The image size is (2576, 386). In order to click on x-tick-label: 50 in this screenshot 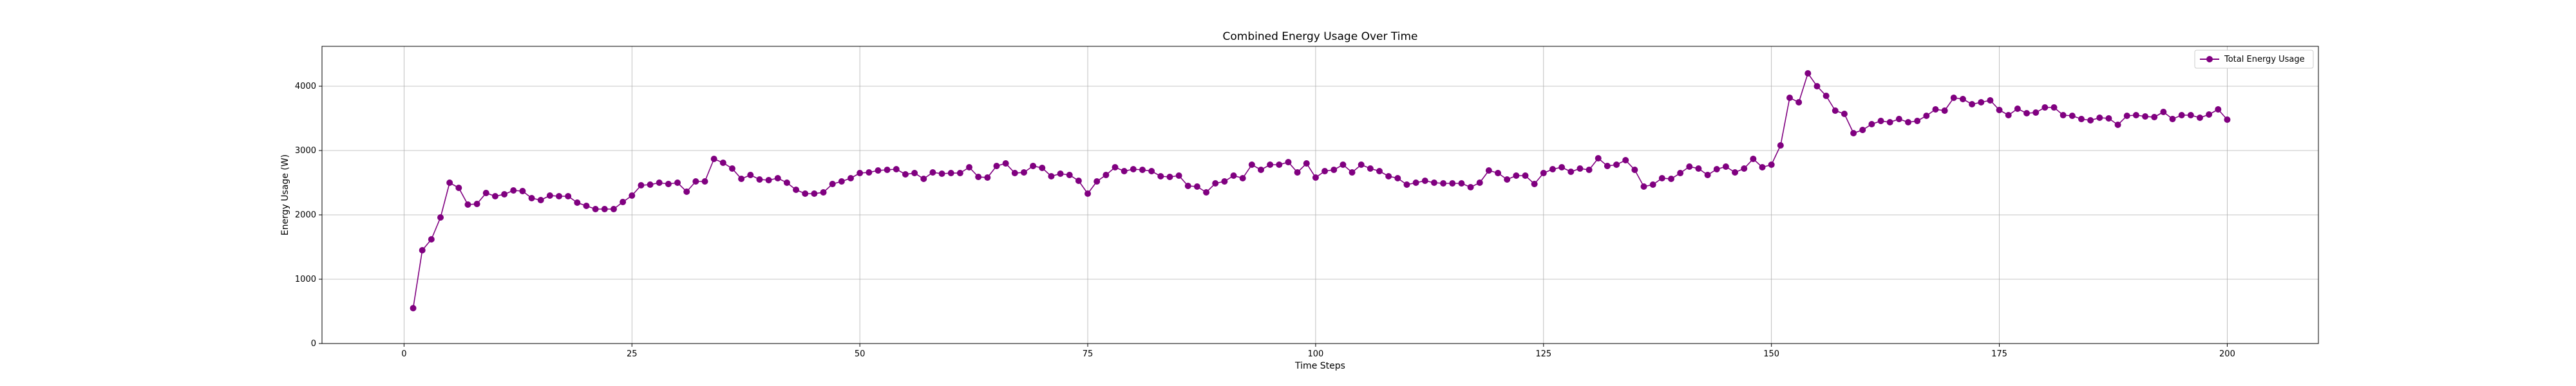, I will do `click(860, 354)`.